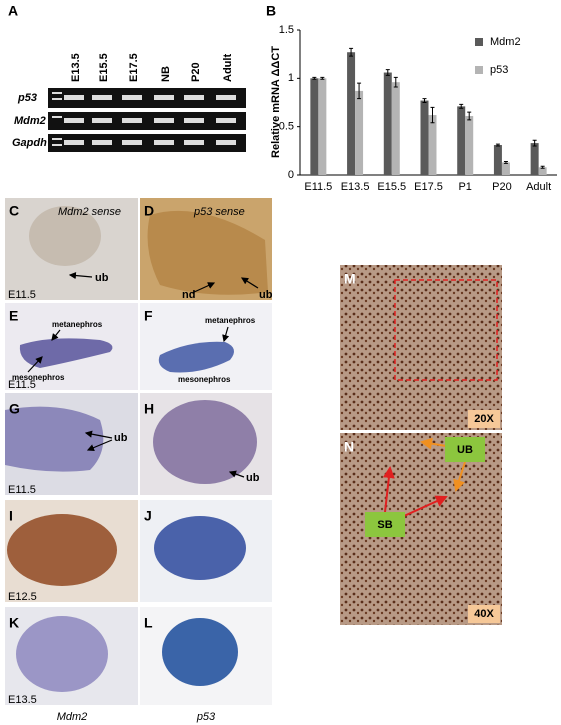 This screenshot has width=561, height=725. Describe the element at coordinates (505, 42) in the screenshot. I see `legend-label: Mdm2` at that location.